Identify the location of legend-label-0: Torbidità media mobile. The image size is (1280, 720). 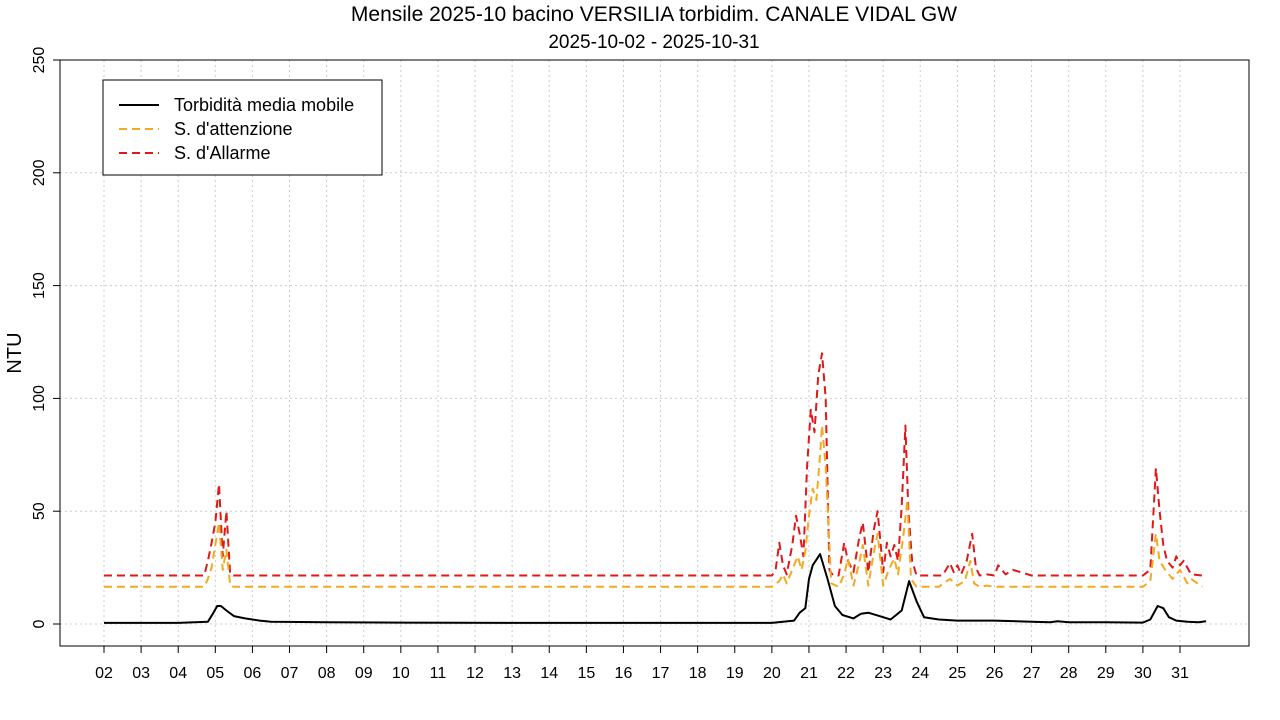
(264, 105).